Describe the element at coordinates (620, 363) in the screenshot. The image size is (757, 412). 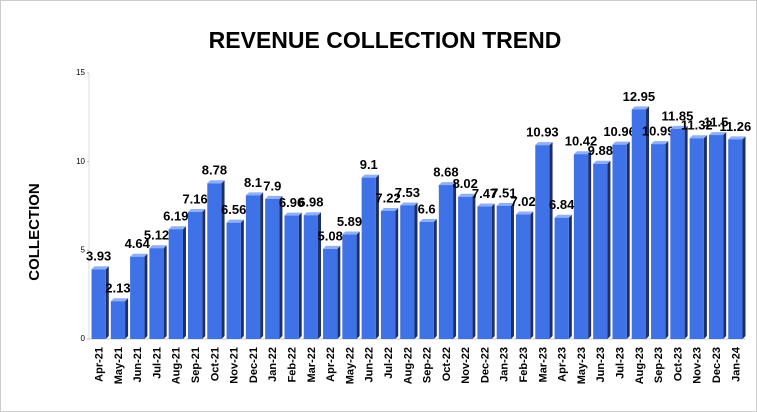
I see `x-tick-label: Jul-23` at that location.